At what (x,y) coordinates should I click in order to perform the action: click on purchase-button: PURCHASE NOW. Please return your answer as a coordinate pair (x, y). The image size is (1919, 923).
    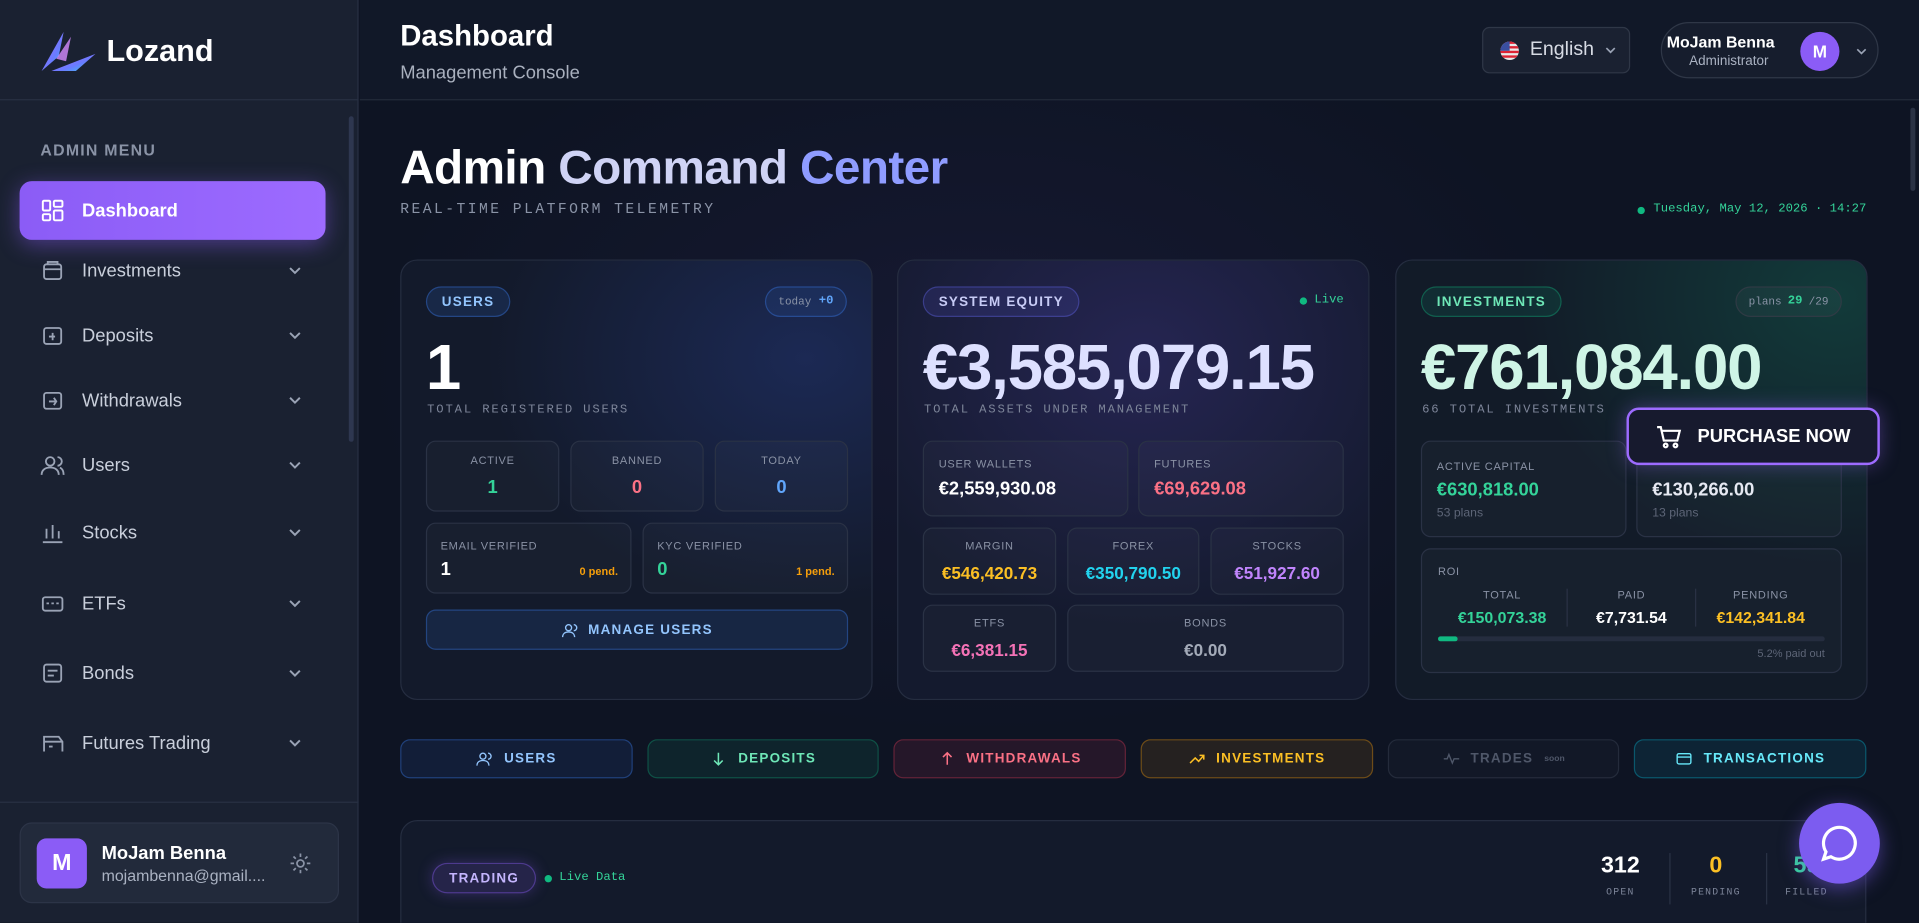
    Looking at the image, I should click on (1753, 436).